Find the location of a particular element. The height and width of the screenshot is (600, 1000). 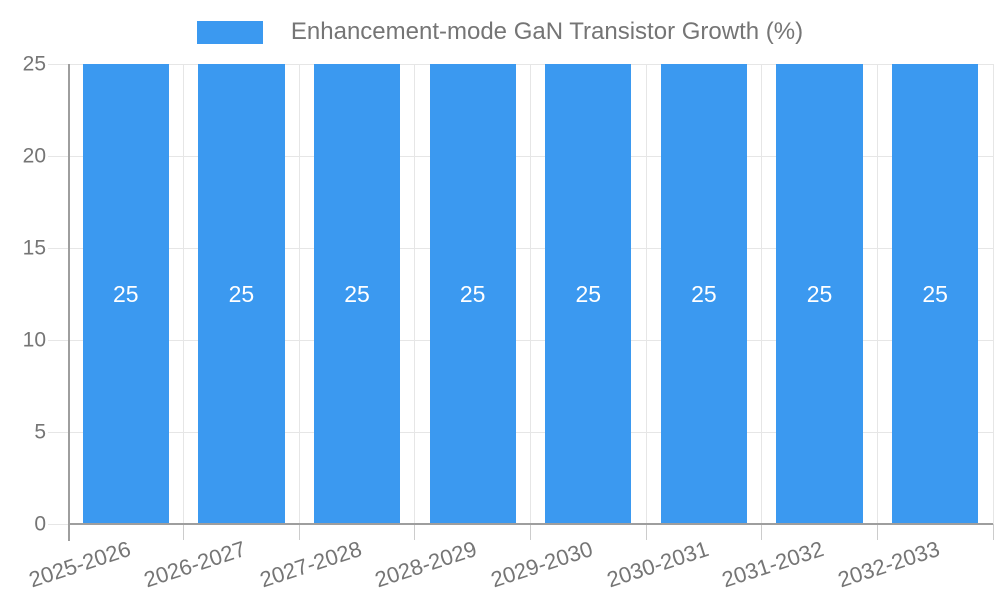

x-tick-label: 2032-2033 is located at coordinates (888, 564).